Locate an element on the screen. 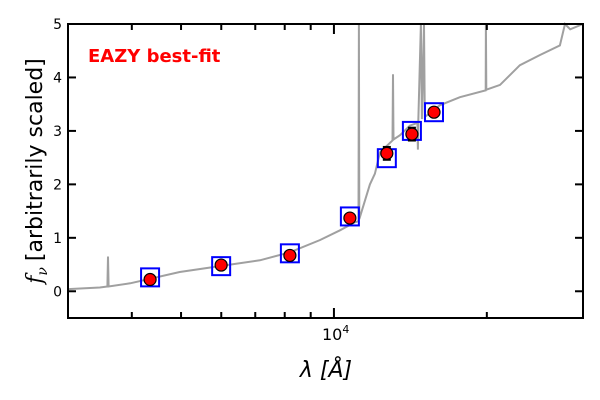 This screenshot has height=400, width=600. y-tick-label-5: 5 is located at coordinates (57, 25).